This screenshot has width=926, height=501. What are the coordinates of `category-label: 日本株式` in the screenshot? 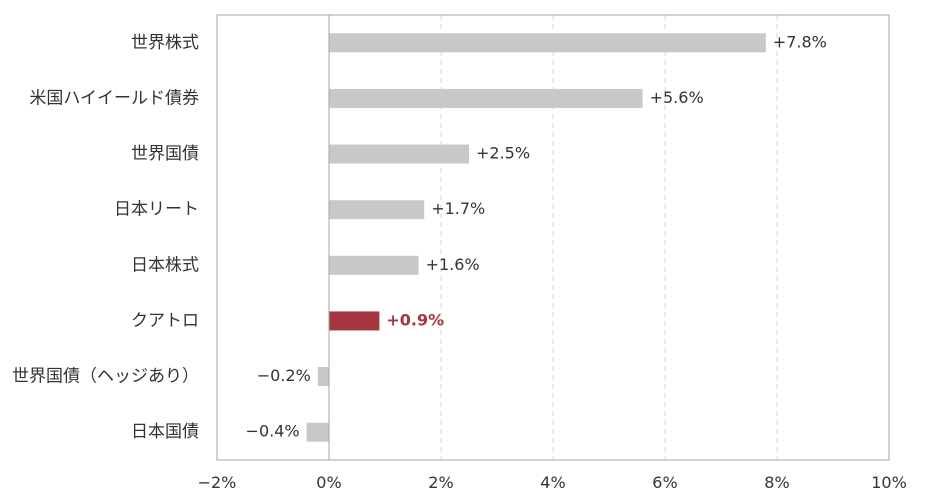 It's located at (165, 265).